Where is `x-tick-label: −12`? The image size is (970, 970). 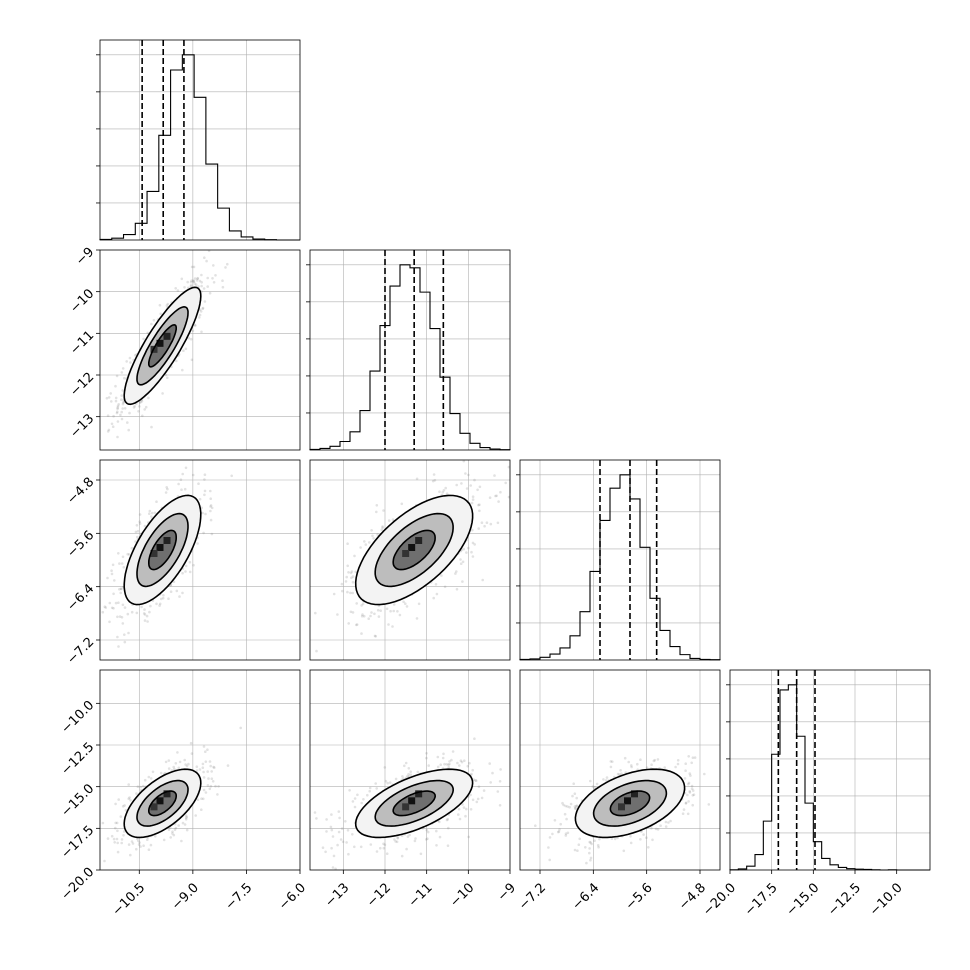
x-tick-label: −12 is located at coordinates (379, 895).